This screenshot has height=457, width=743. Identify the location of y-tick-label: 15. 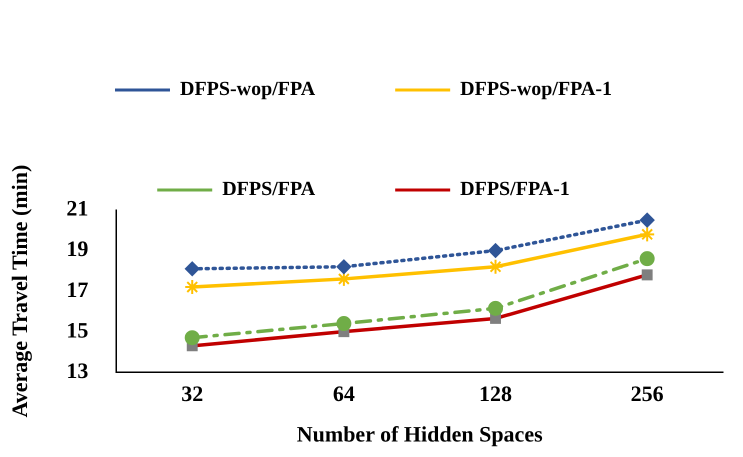
(77, 329).